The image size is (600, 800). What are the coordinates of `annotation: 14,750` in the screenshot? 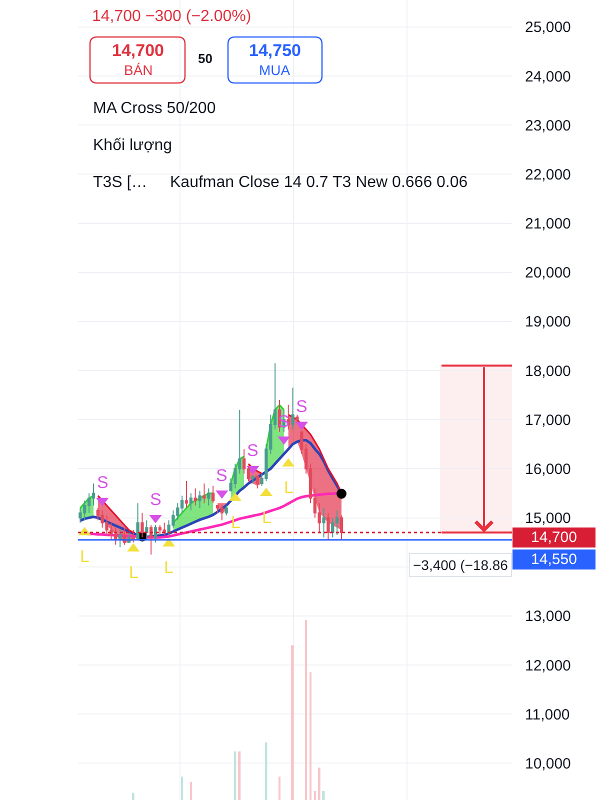 It's located at (275, 50).